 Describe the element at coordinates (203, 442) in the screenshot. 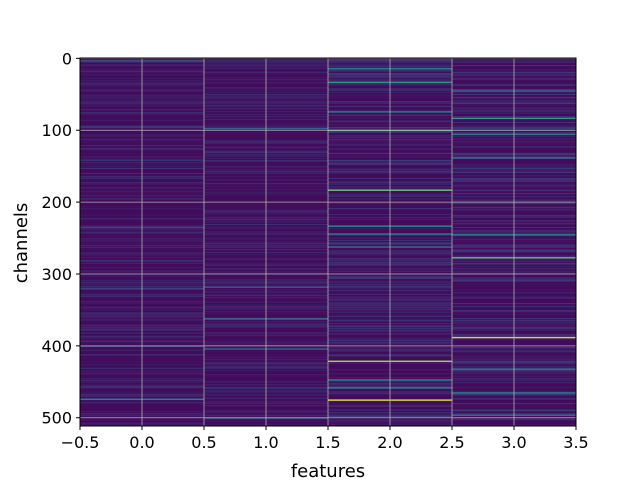

I see `x-tick-label: 0.5` at that location.